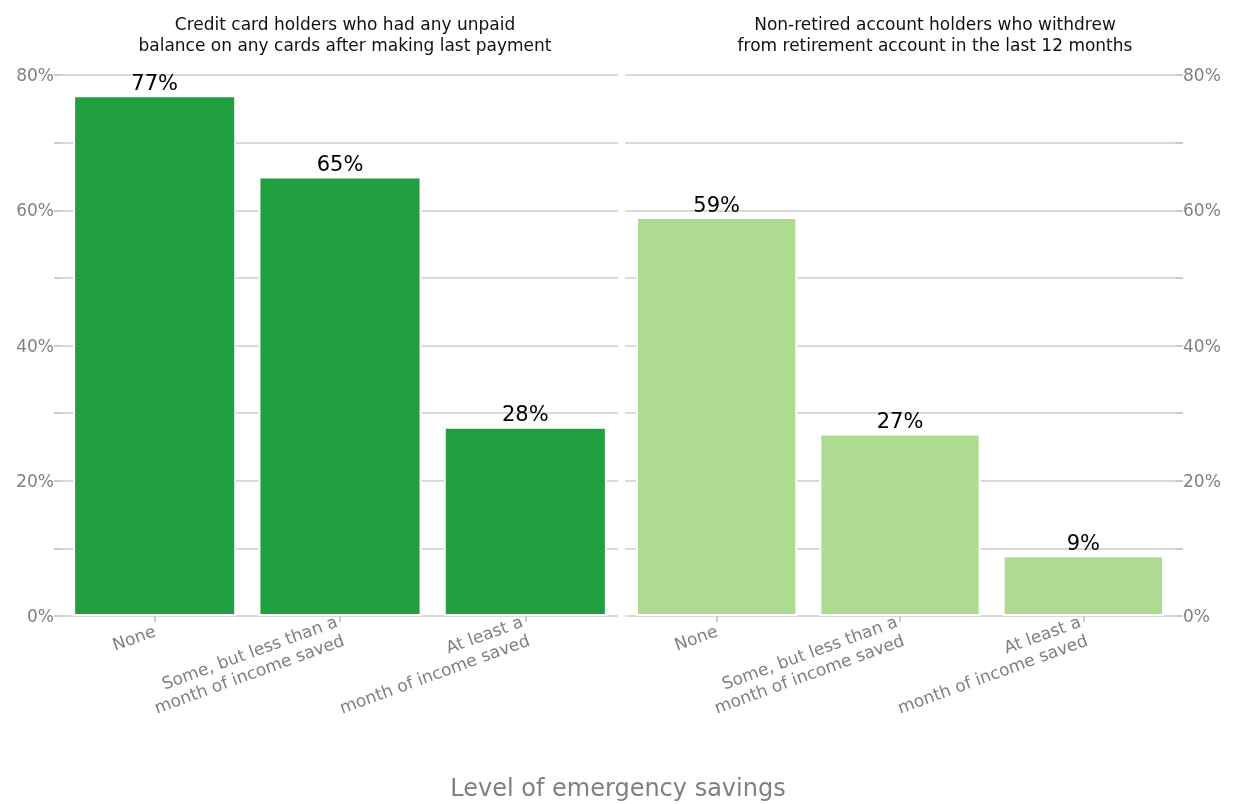  I want to click on y2-tick-label: 0%, so click(1196, 616).